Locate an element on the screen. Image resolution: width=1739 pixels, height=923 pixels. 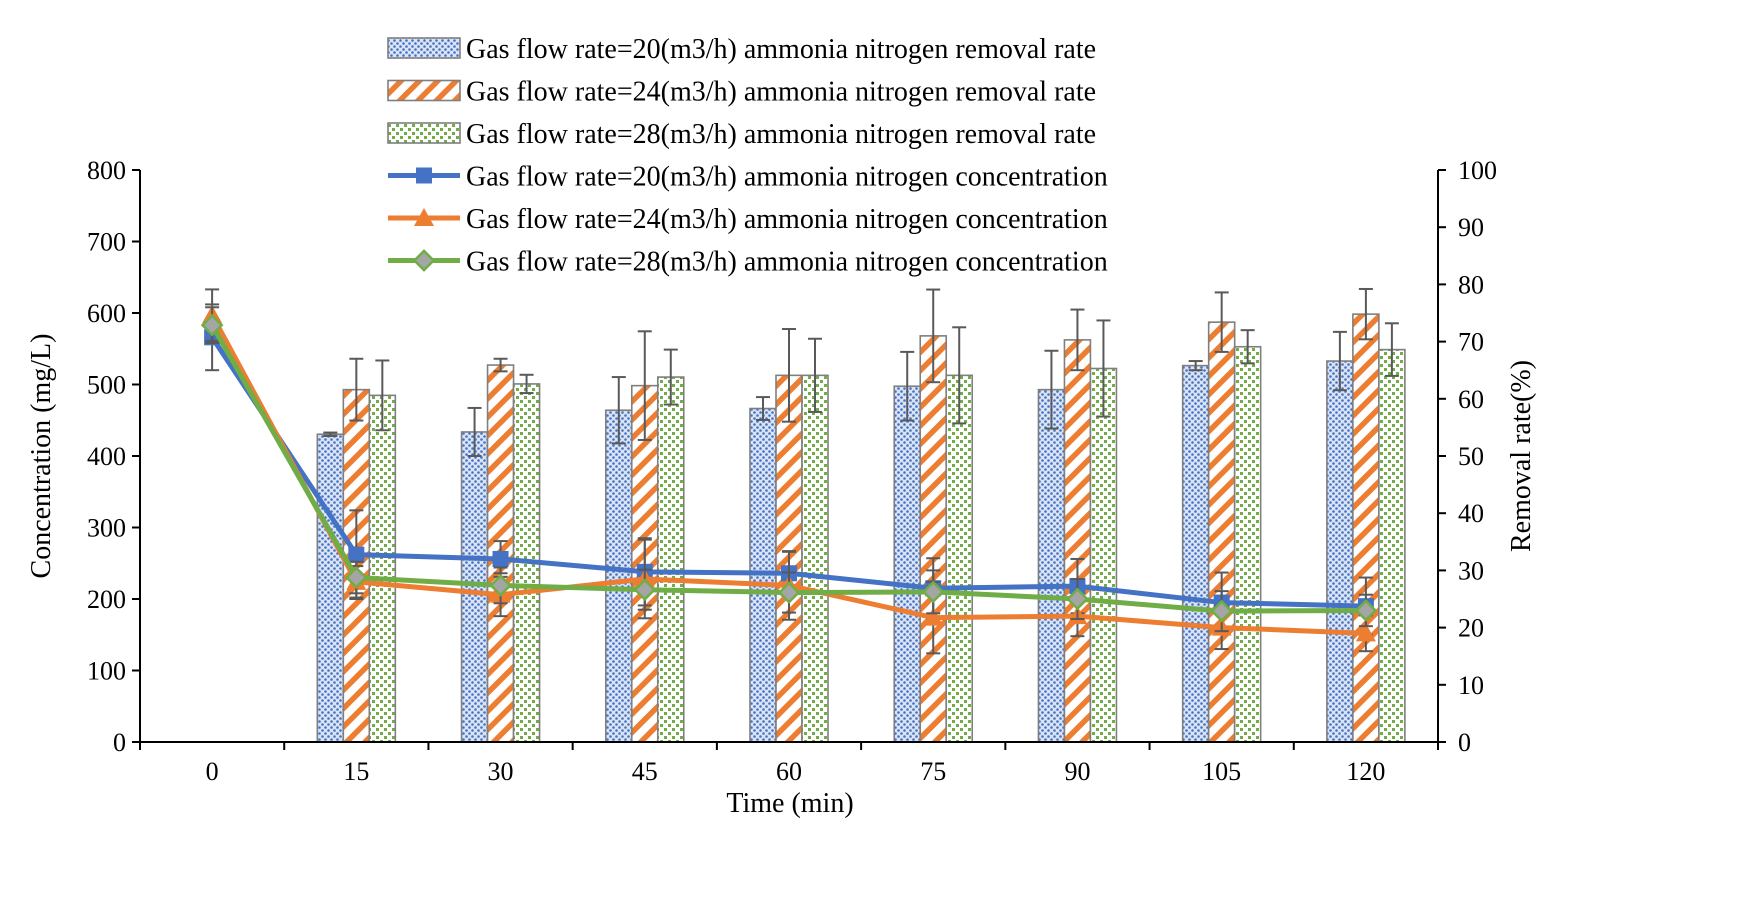
left-y-tick-label: 600 is located at coordinates (106, 313).